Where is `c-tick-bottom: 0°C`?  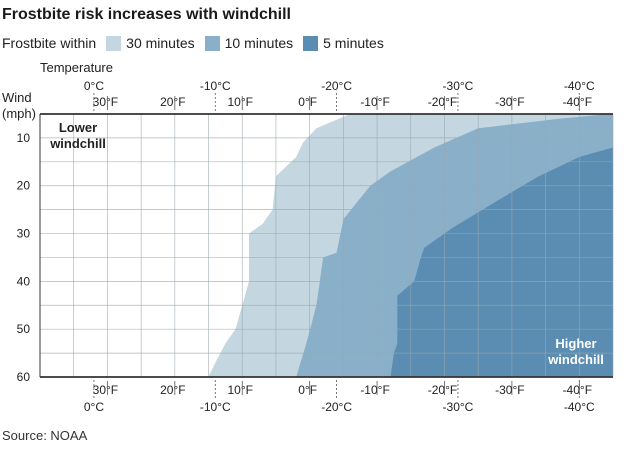
c-tick-bottom: 0°C is located at coordinates (94, 407).